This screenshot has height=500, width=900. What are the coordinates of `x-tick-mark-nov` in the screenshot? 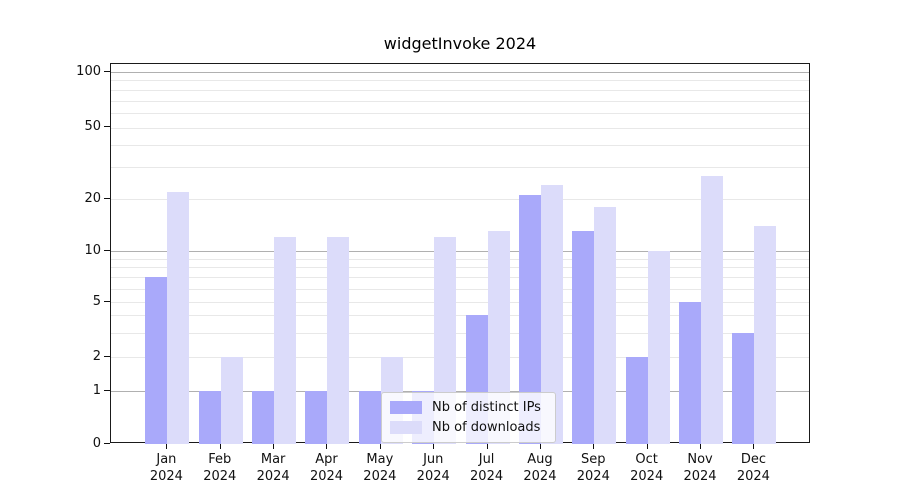 It's located at (701, 446).